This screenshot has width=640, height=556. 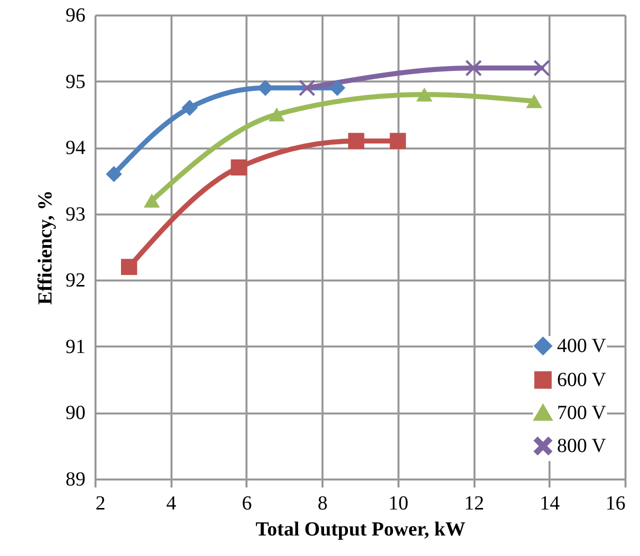 What do you see at coordinates (76, 479) in the screenshot?
I see `y-tick-label: 89` at bounding box center [76, 479].